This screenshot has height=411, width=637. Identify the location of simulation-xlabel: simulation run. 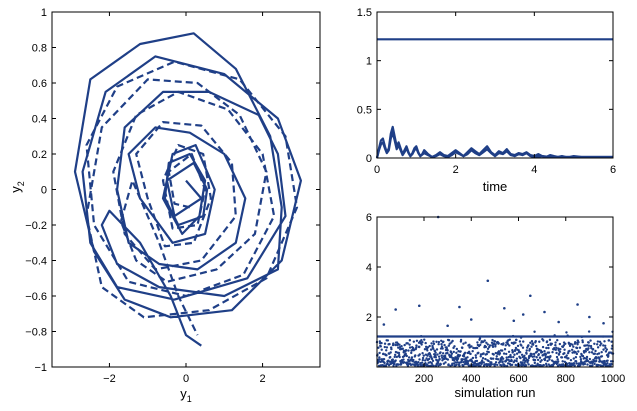
(495, 392).